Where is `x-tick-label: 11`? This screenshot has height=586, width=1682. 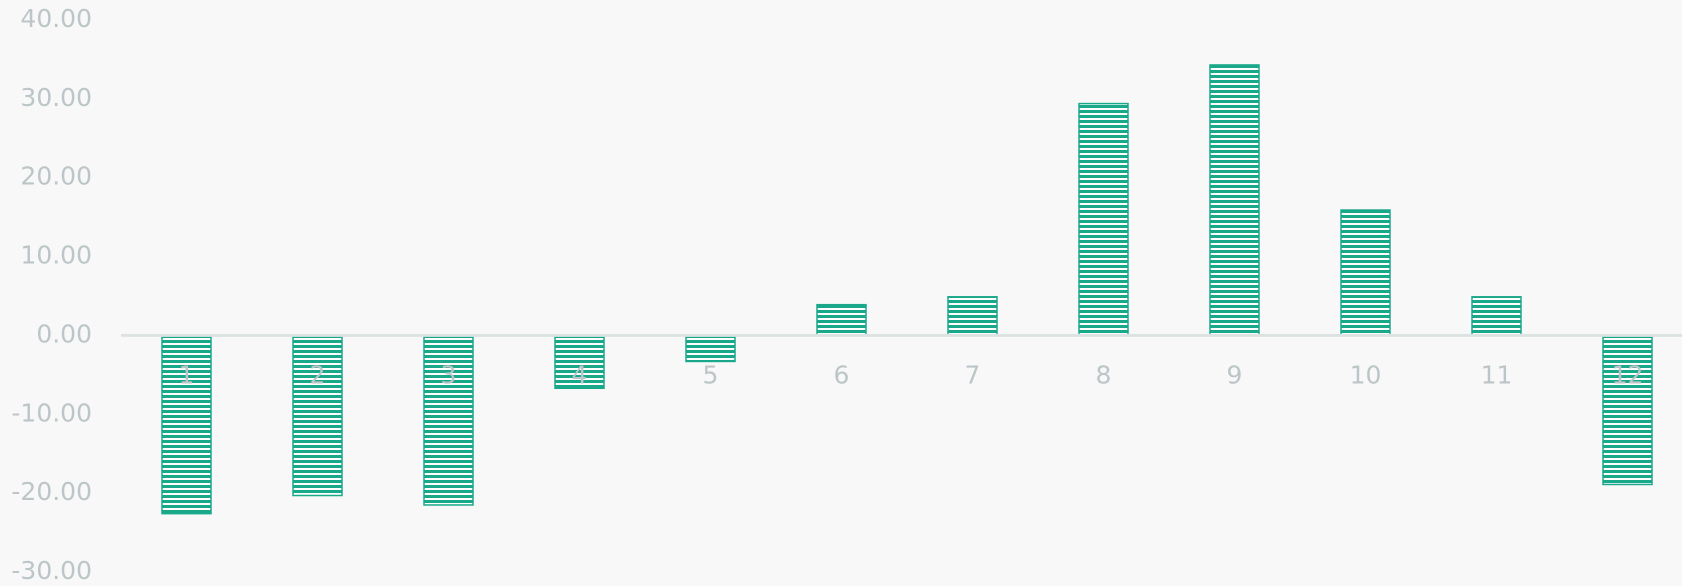
x-tick-label: 11 is located at coordinates (1497, 374).